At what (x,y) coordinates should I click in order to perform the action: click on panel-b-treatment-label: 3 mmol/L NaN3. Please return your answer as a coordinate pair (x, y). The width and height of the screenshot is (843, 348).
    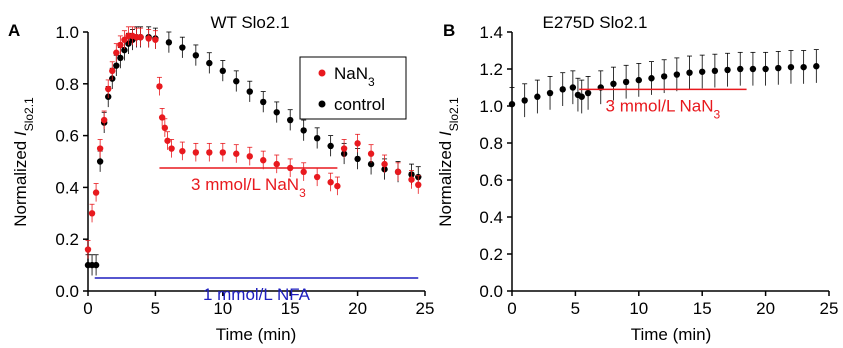
    Looking at the image, I should click on (663, 108).